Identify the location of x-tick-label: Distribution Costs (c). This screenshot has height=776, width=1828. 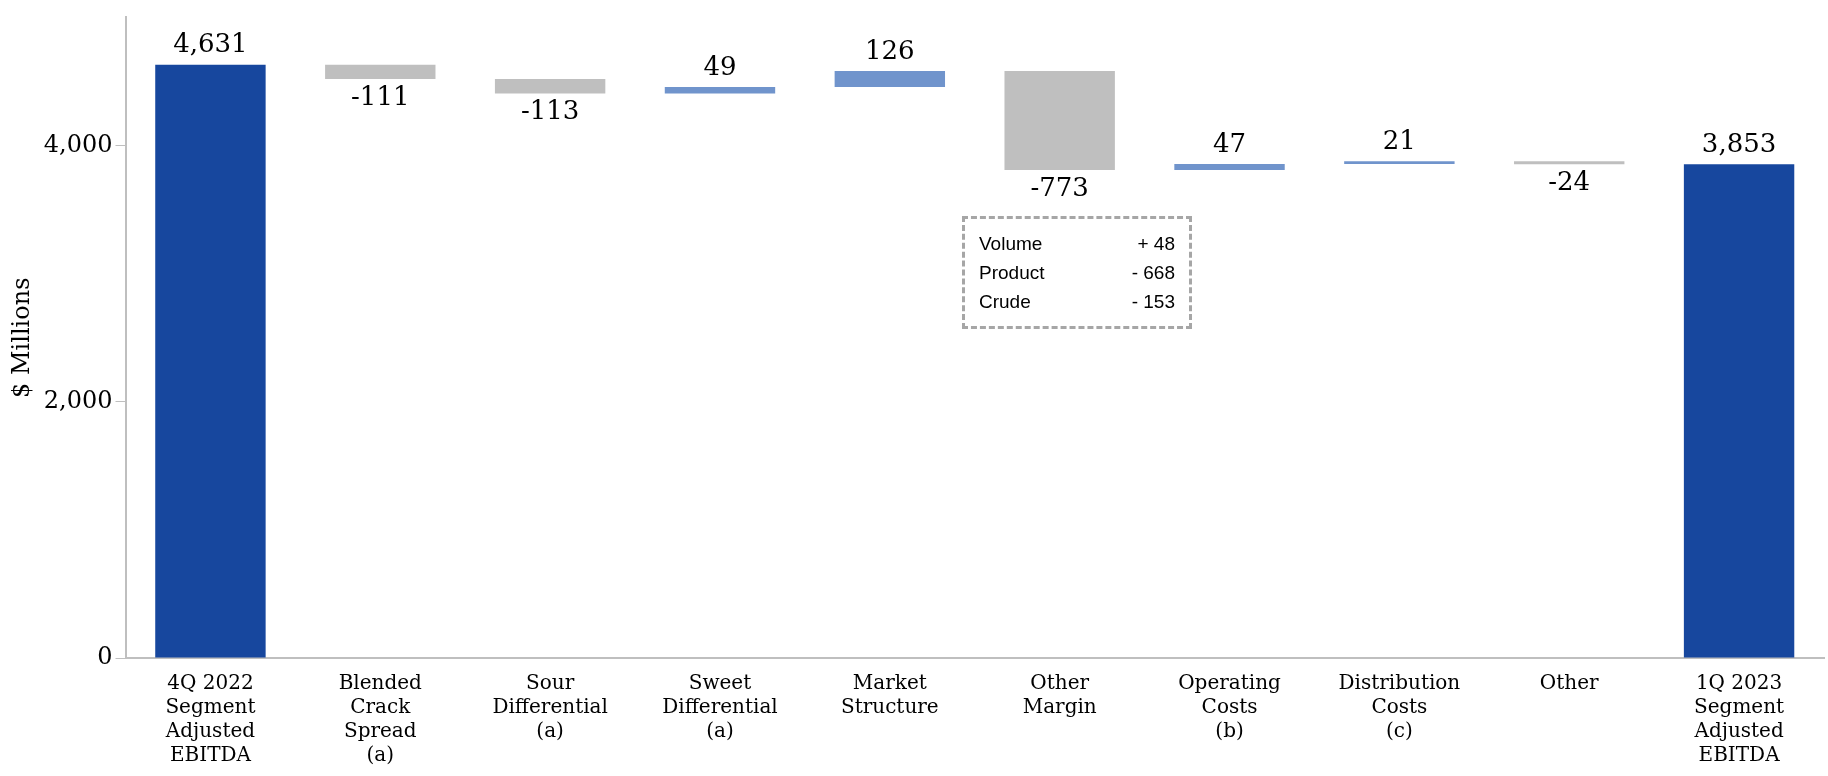
(1399, 706).